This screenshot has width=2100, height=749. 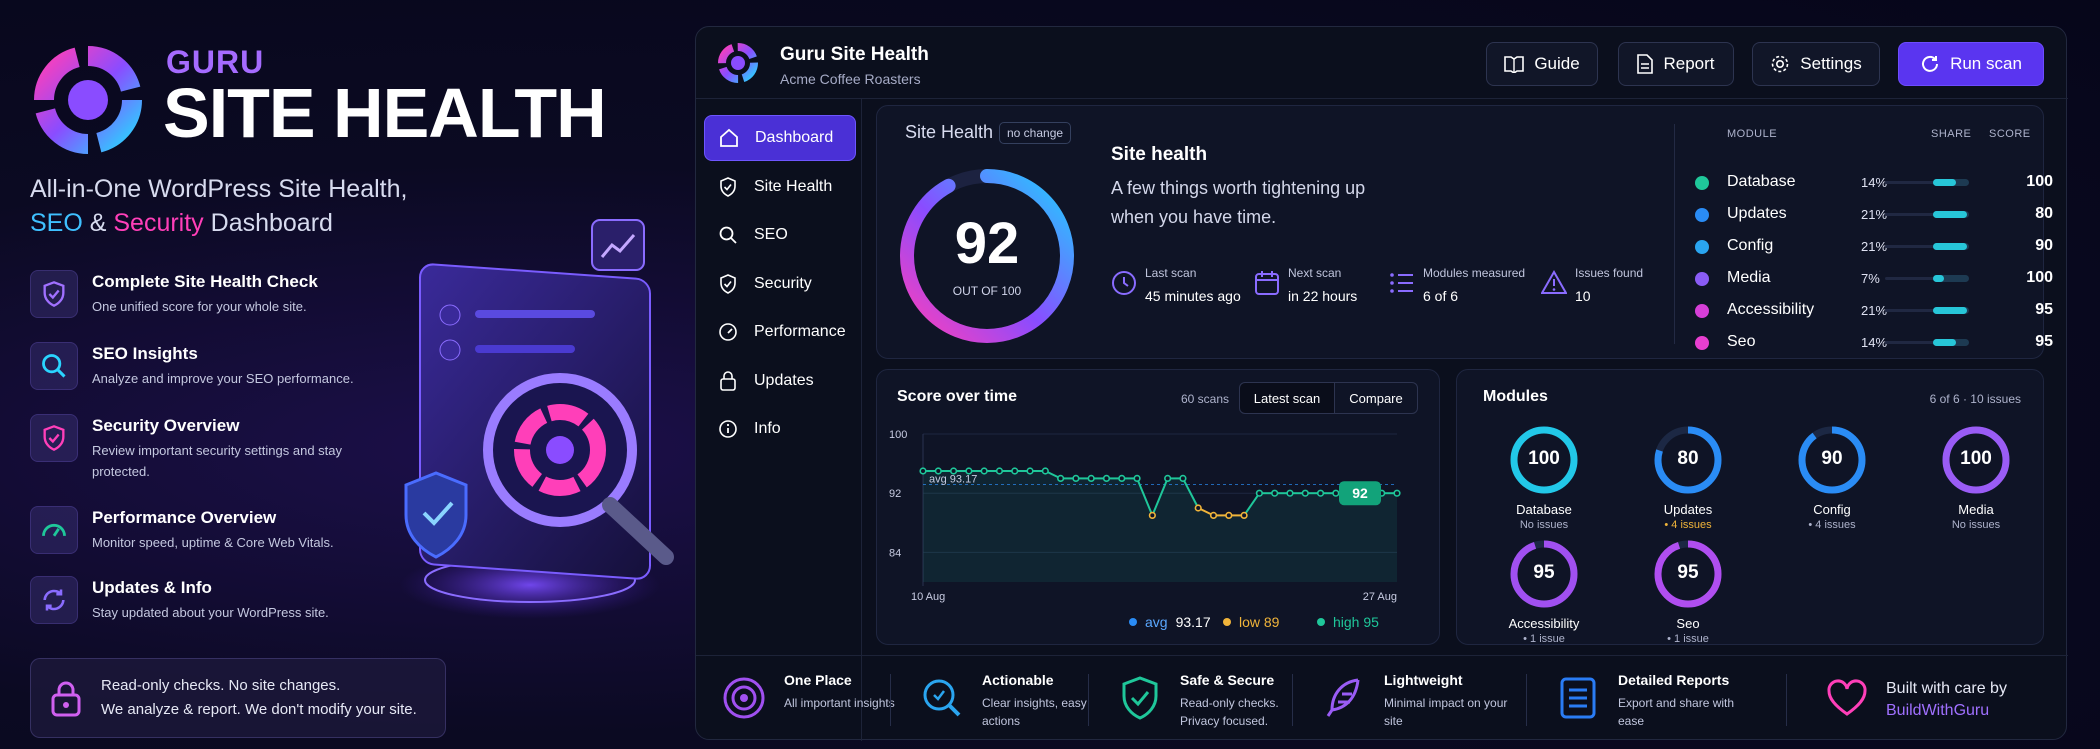 I want to click on health-gauge: 92 OUT OF 100, so click(x=987, y=256).